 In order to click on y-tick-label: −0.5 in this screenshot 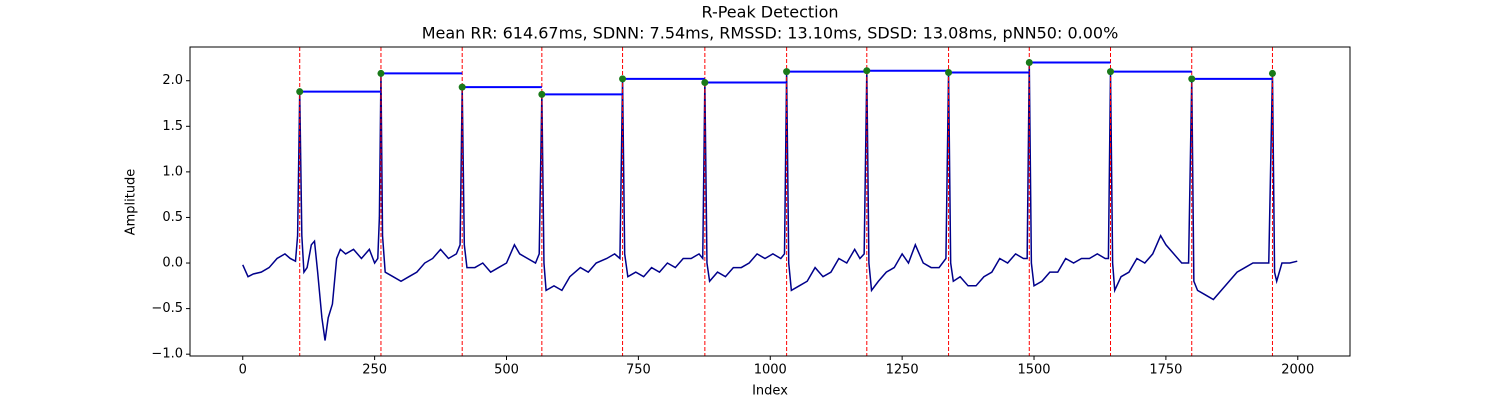, I will do `click(167, 308)`.